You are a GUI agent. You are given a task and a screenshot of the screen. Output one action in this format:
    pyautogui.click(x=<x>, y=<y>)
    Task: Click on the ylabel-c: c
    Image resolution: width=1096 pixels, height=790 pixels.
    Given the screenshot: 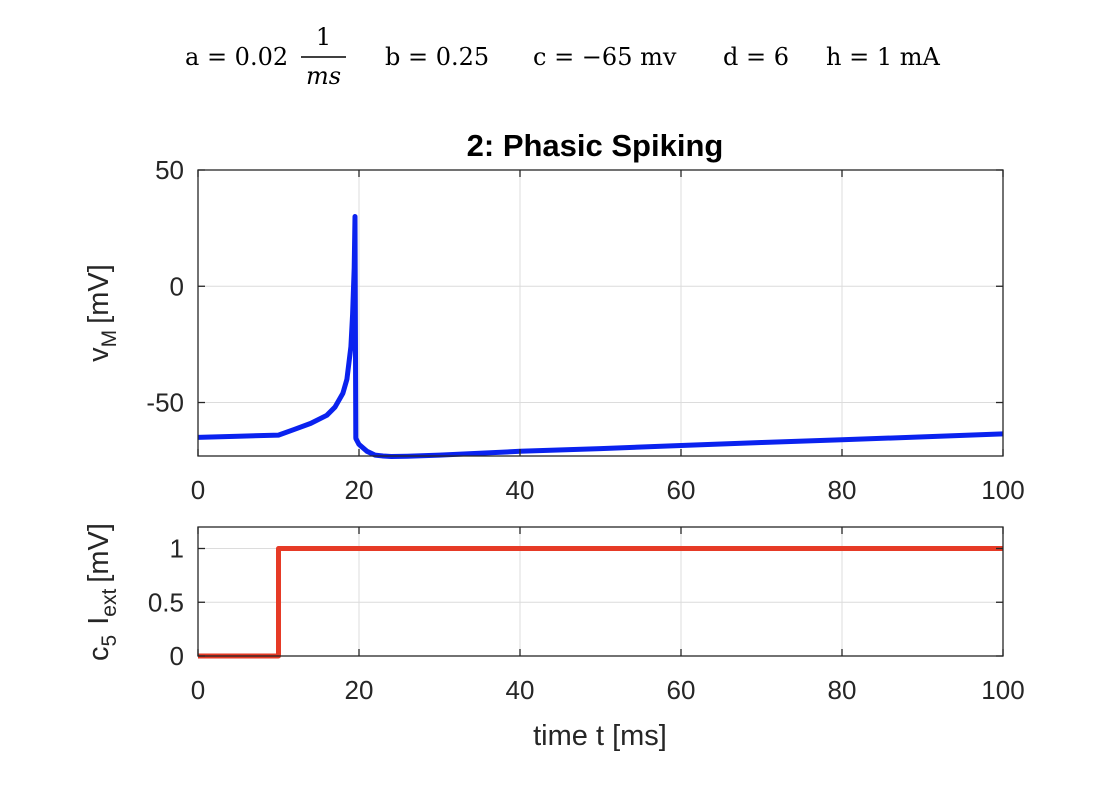 What is the action you would take?
    pyautogui.click(x=99, y=653)
    